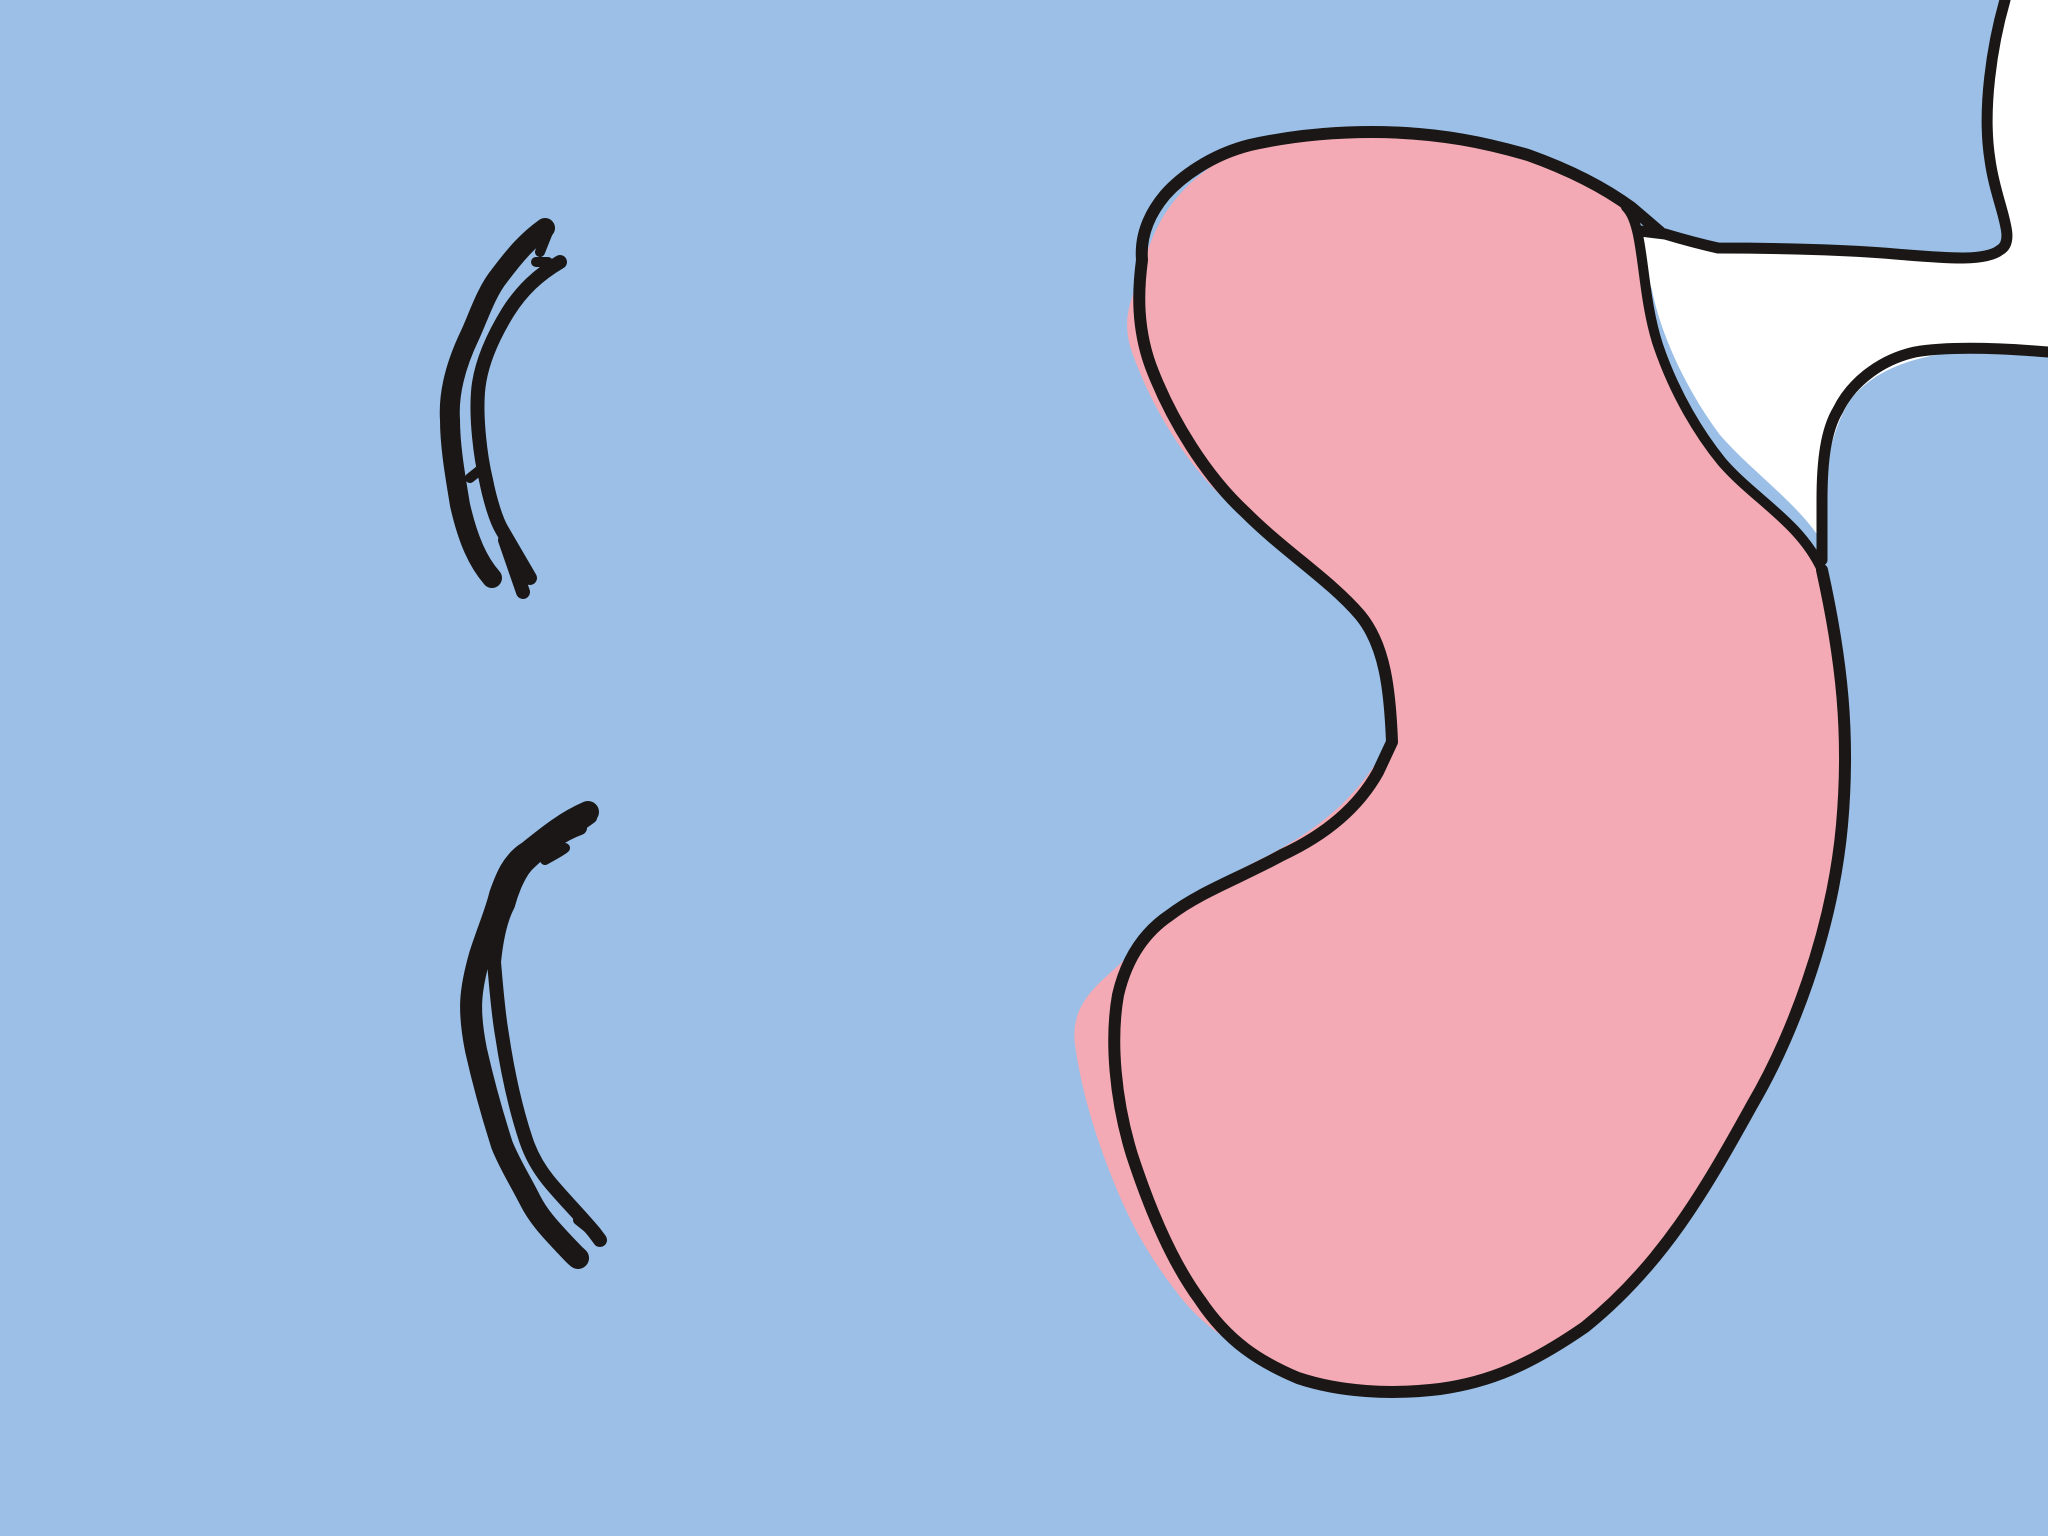 This screenshot has height=1536, width=2048. I want to click on upper-eyelash-mark, so click(503, 408).